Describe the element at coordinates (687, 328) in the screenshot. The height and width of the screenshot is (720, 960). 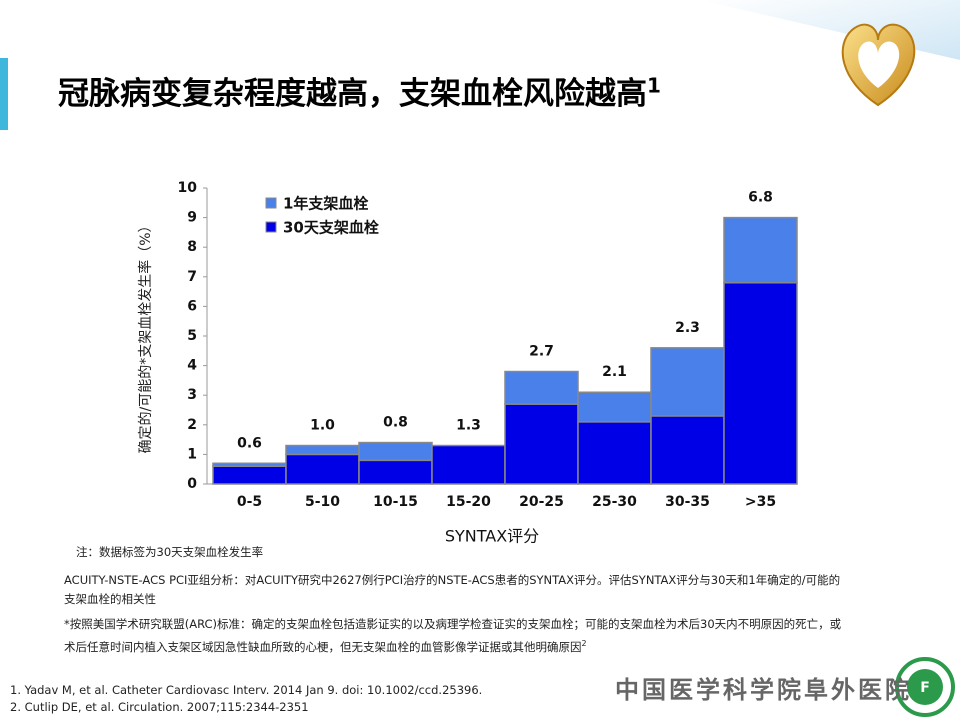
I see `data-label: 2.3` at that location.